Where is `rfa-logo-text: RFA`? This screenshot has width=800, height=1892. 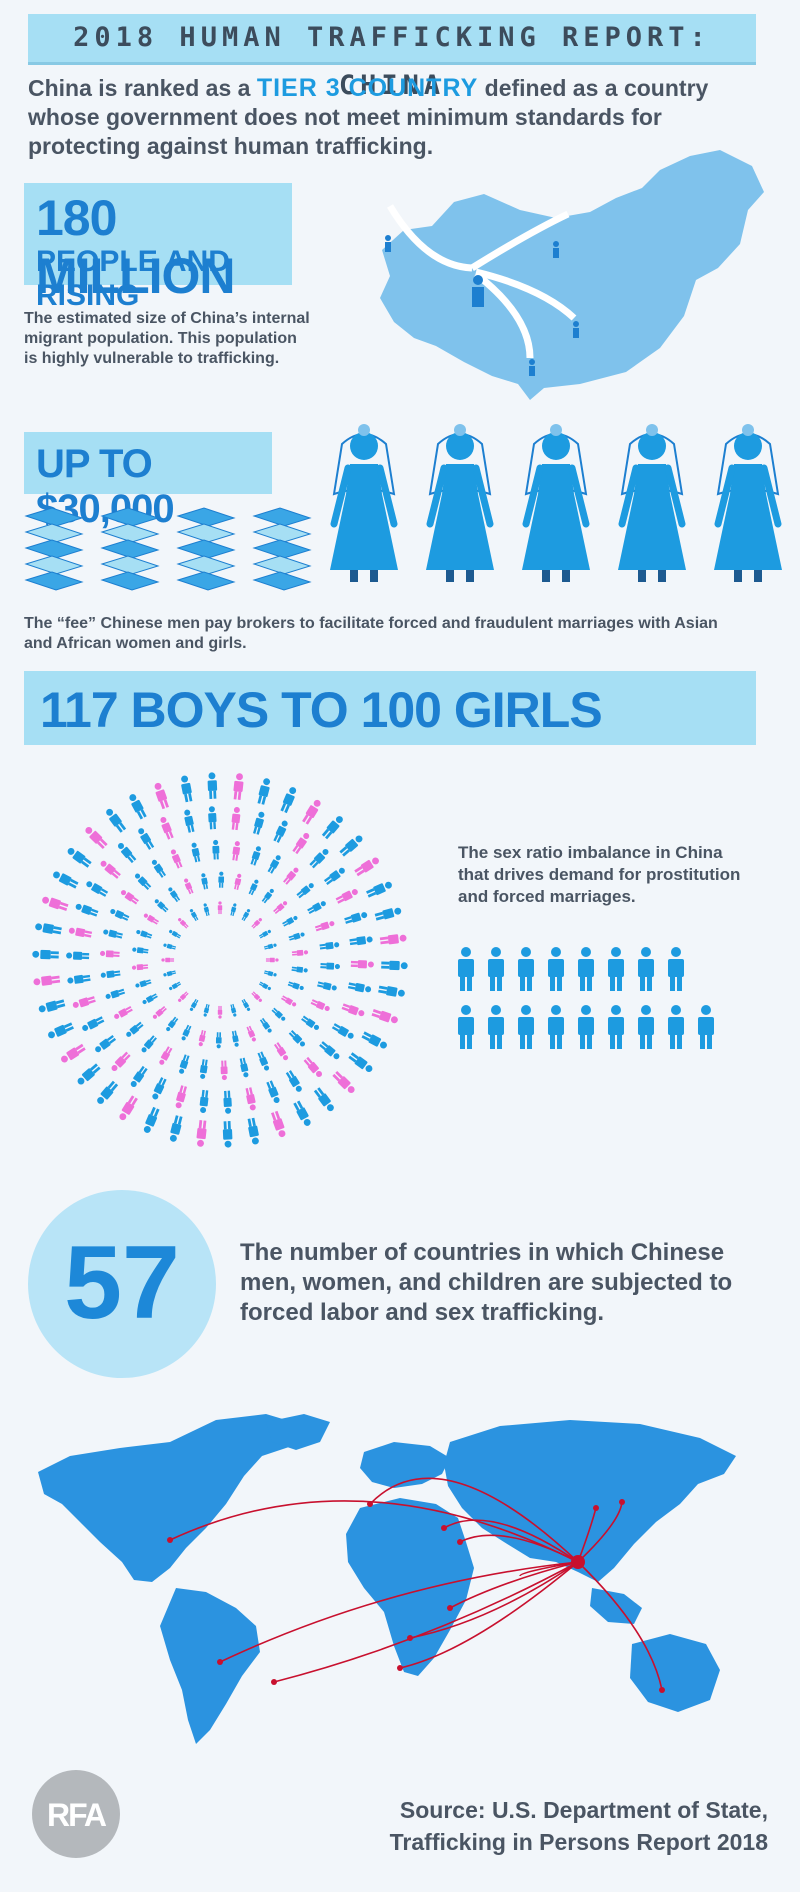
rfa-logo-text: RFA is located at coordinates (77, 1815).